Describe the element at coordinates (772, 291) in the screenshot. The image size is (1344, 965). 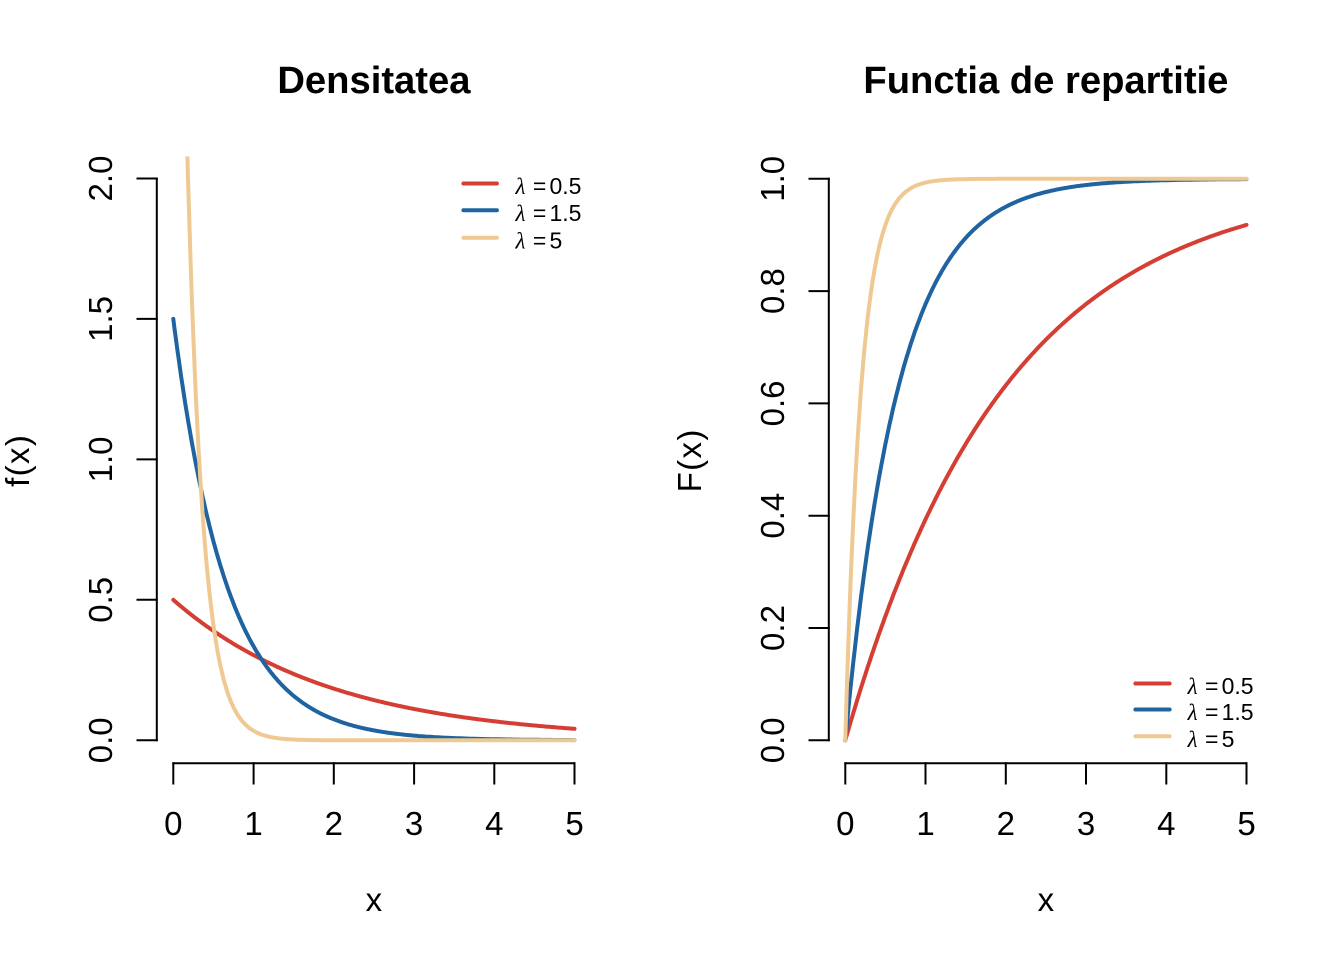
I see `svg-text: 0.8` at that location.